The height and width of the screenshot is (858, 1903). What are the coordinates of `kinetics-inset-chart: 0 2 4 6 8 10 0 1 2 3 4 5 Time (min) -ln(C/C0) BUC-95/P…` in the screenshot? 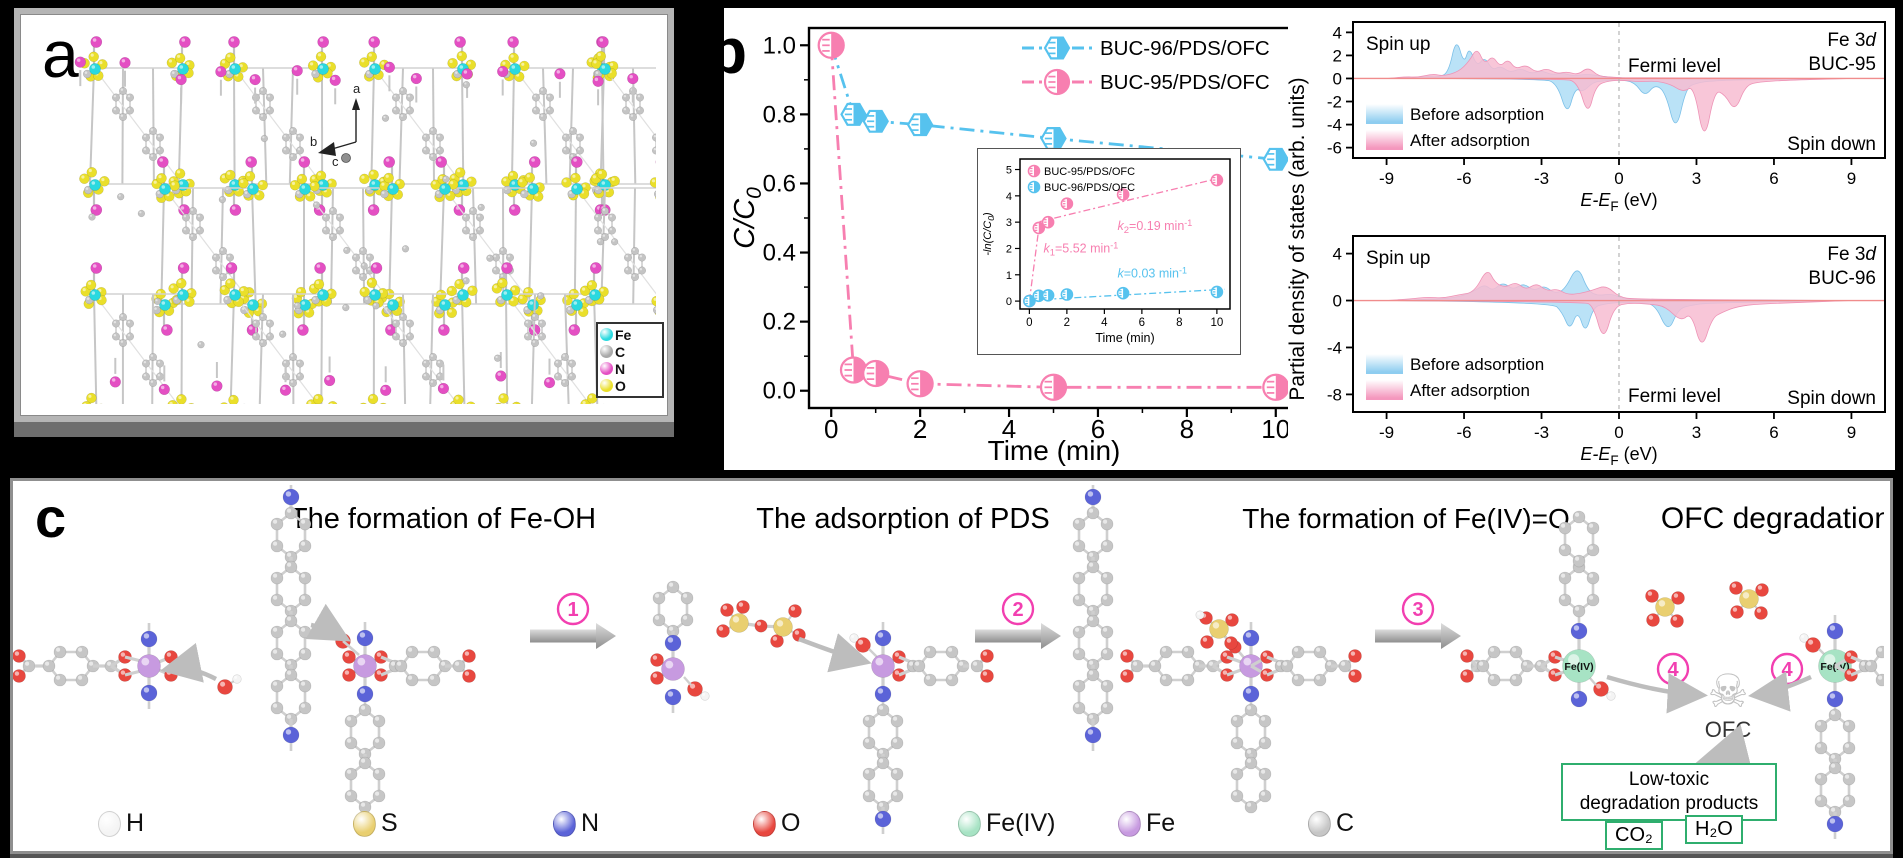 It's located at (1109, 251).